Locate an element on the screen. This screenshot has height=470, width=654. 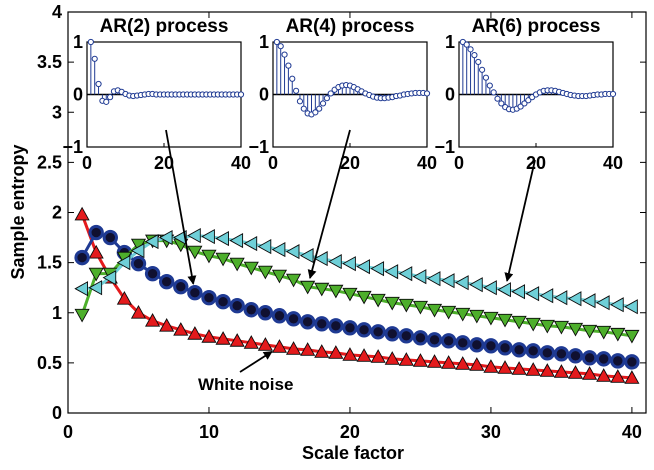
y-axis-label: Sample entropy is located at coordinates (18, 211).